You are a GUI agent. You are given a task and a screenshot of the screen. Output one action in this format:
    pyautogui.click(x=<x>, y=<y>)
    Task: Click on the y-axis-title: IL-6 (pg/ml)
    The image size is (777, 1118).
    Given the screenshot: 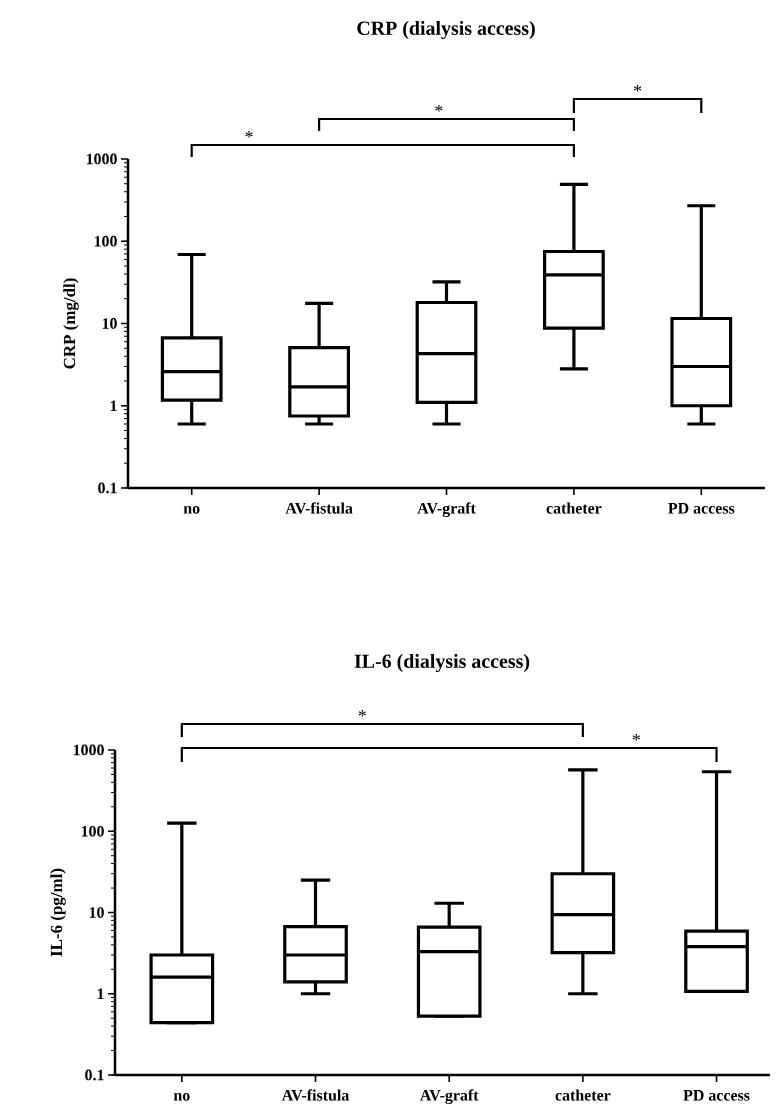 What is the action you would take?
    pyautogui.click(x=58, y=912)
    